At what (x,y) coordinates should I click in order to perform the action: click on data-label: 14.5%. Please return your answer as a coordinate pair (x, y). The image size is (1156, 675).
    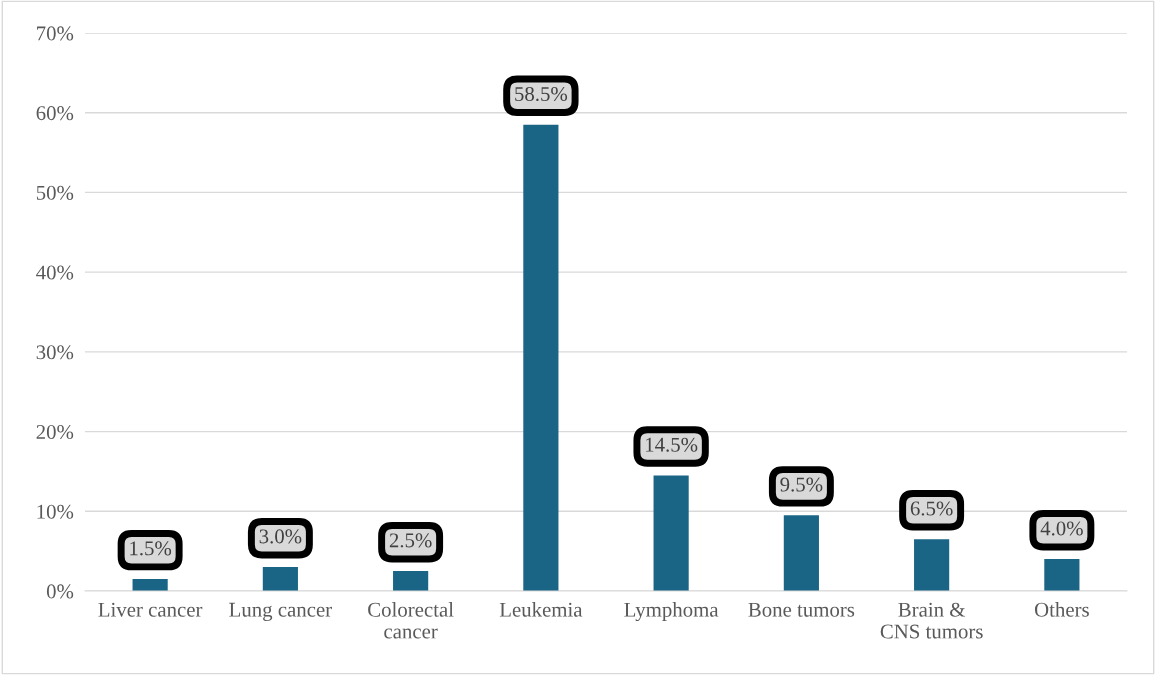
    Looking at the image, I should click on (672, 444).